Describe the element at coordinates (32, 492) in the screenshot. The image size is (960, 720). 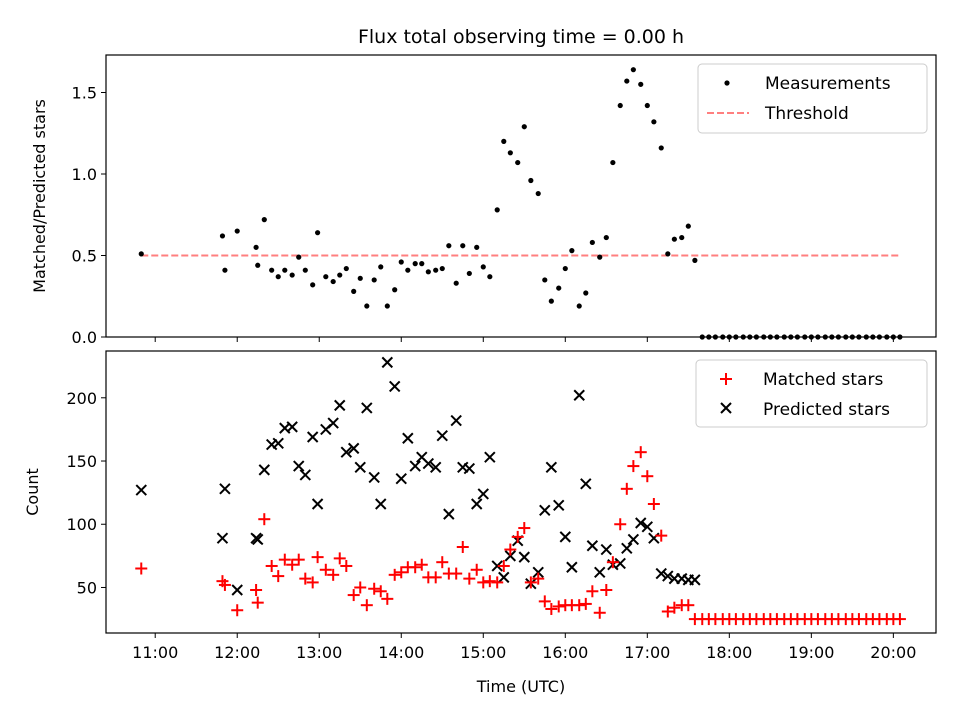
I see `bottom-ylabel: Count` at that location.